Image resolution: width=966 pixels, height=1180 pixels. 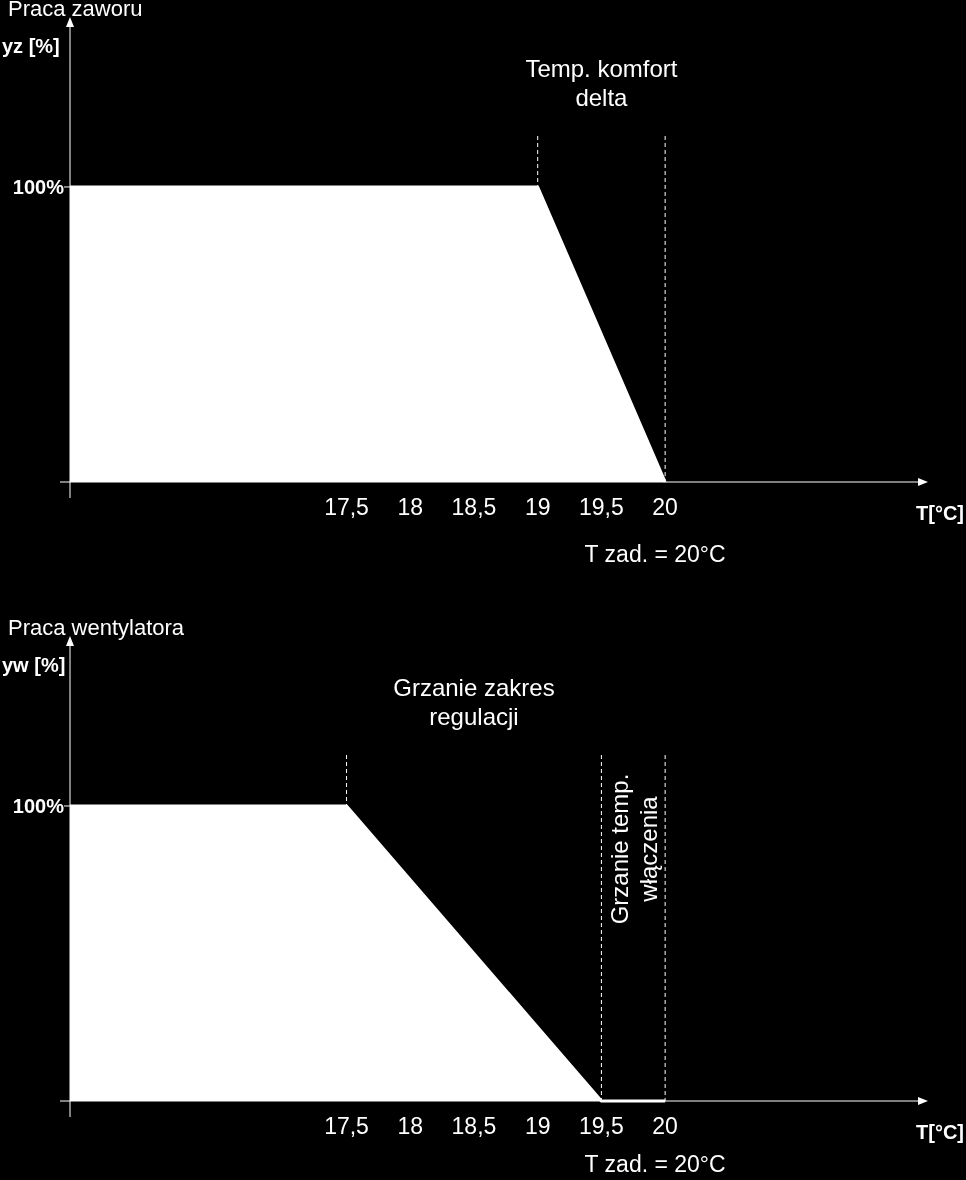 What do you see at coordinates (75, 10) in the screenshot?
I see `chart-title: Praca zaworu` at bounding box center [75, 10].